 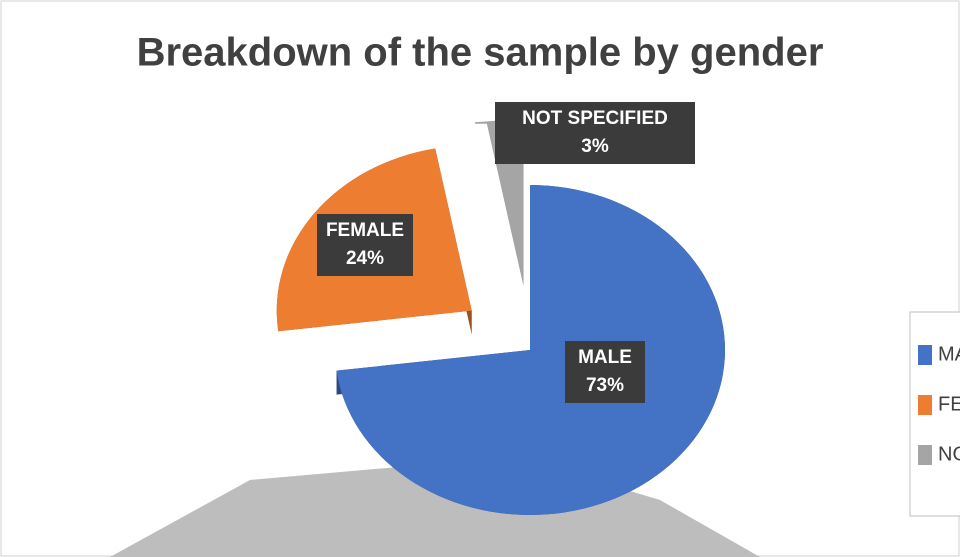 What do you see at coordinates (365, 258) in the screenshot?
I see `data-label: 24%` at bounding box center [365, 258].